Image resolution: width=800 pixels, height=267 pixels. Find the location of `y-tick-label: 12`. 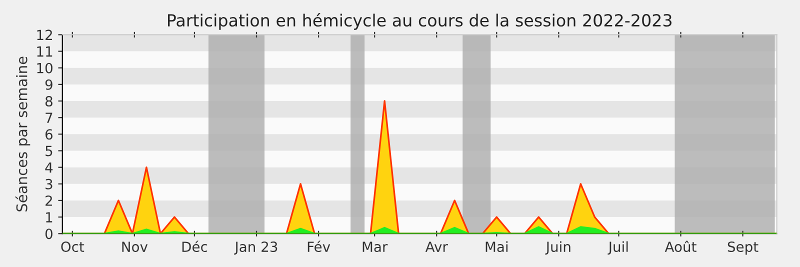

y-tick-label: 12 is located at coordinates (44, 35).